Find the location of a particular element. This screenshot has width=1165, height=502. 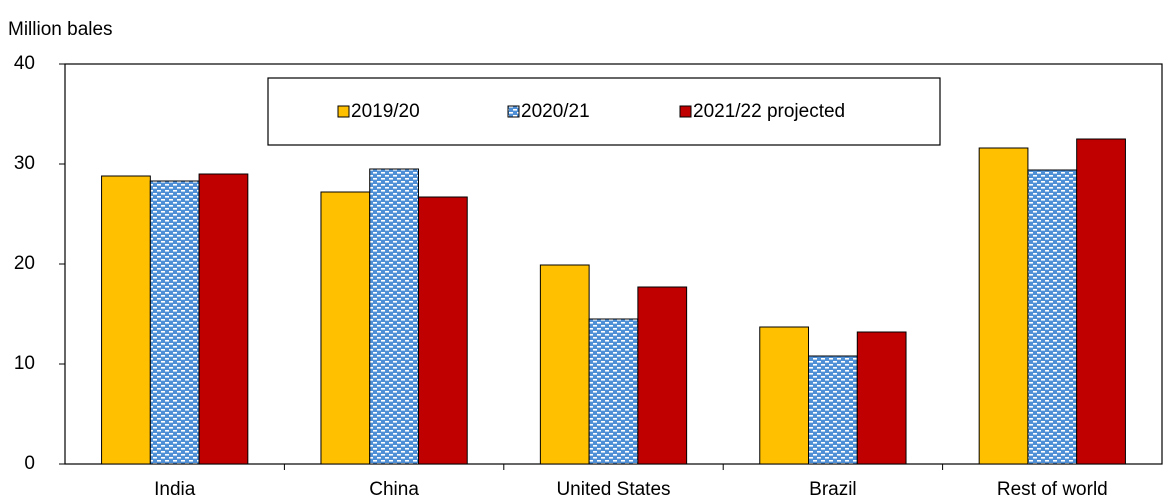

x-tick-label: United States is located at coordinates (613, 489).